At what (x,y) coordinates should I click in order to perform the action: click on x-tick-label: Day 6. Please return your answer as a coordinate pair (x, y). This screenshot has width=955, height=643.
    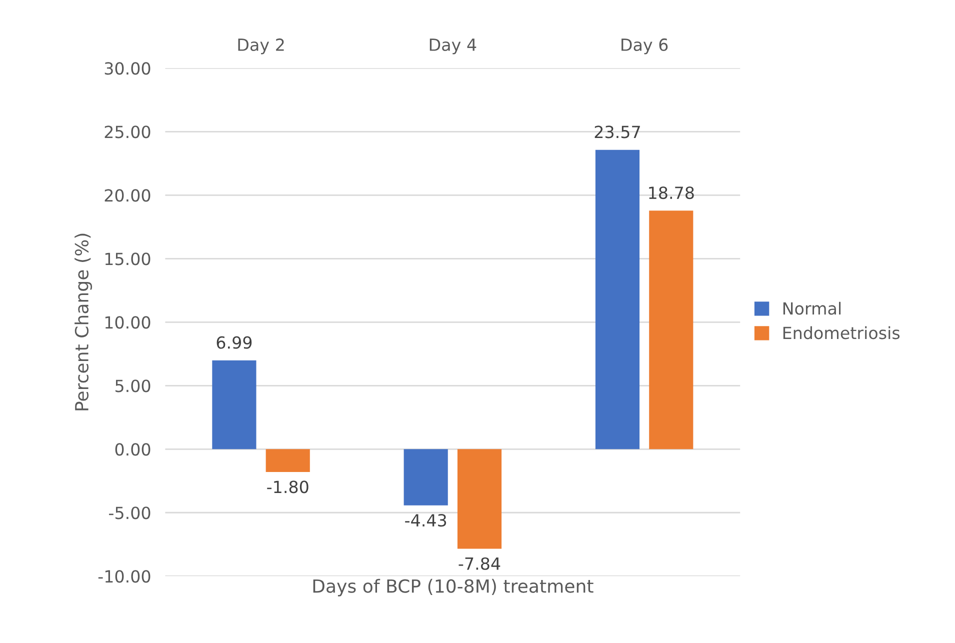
    Looking at the image, I should click on (645, 46).